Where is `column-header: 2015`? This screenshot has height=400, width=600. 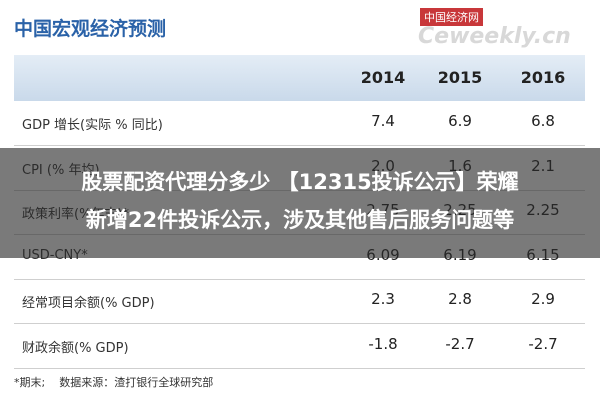 column-header: 2015 is located at coordinates (460, 77).